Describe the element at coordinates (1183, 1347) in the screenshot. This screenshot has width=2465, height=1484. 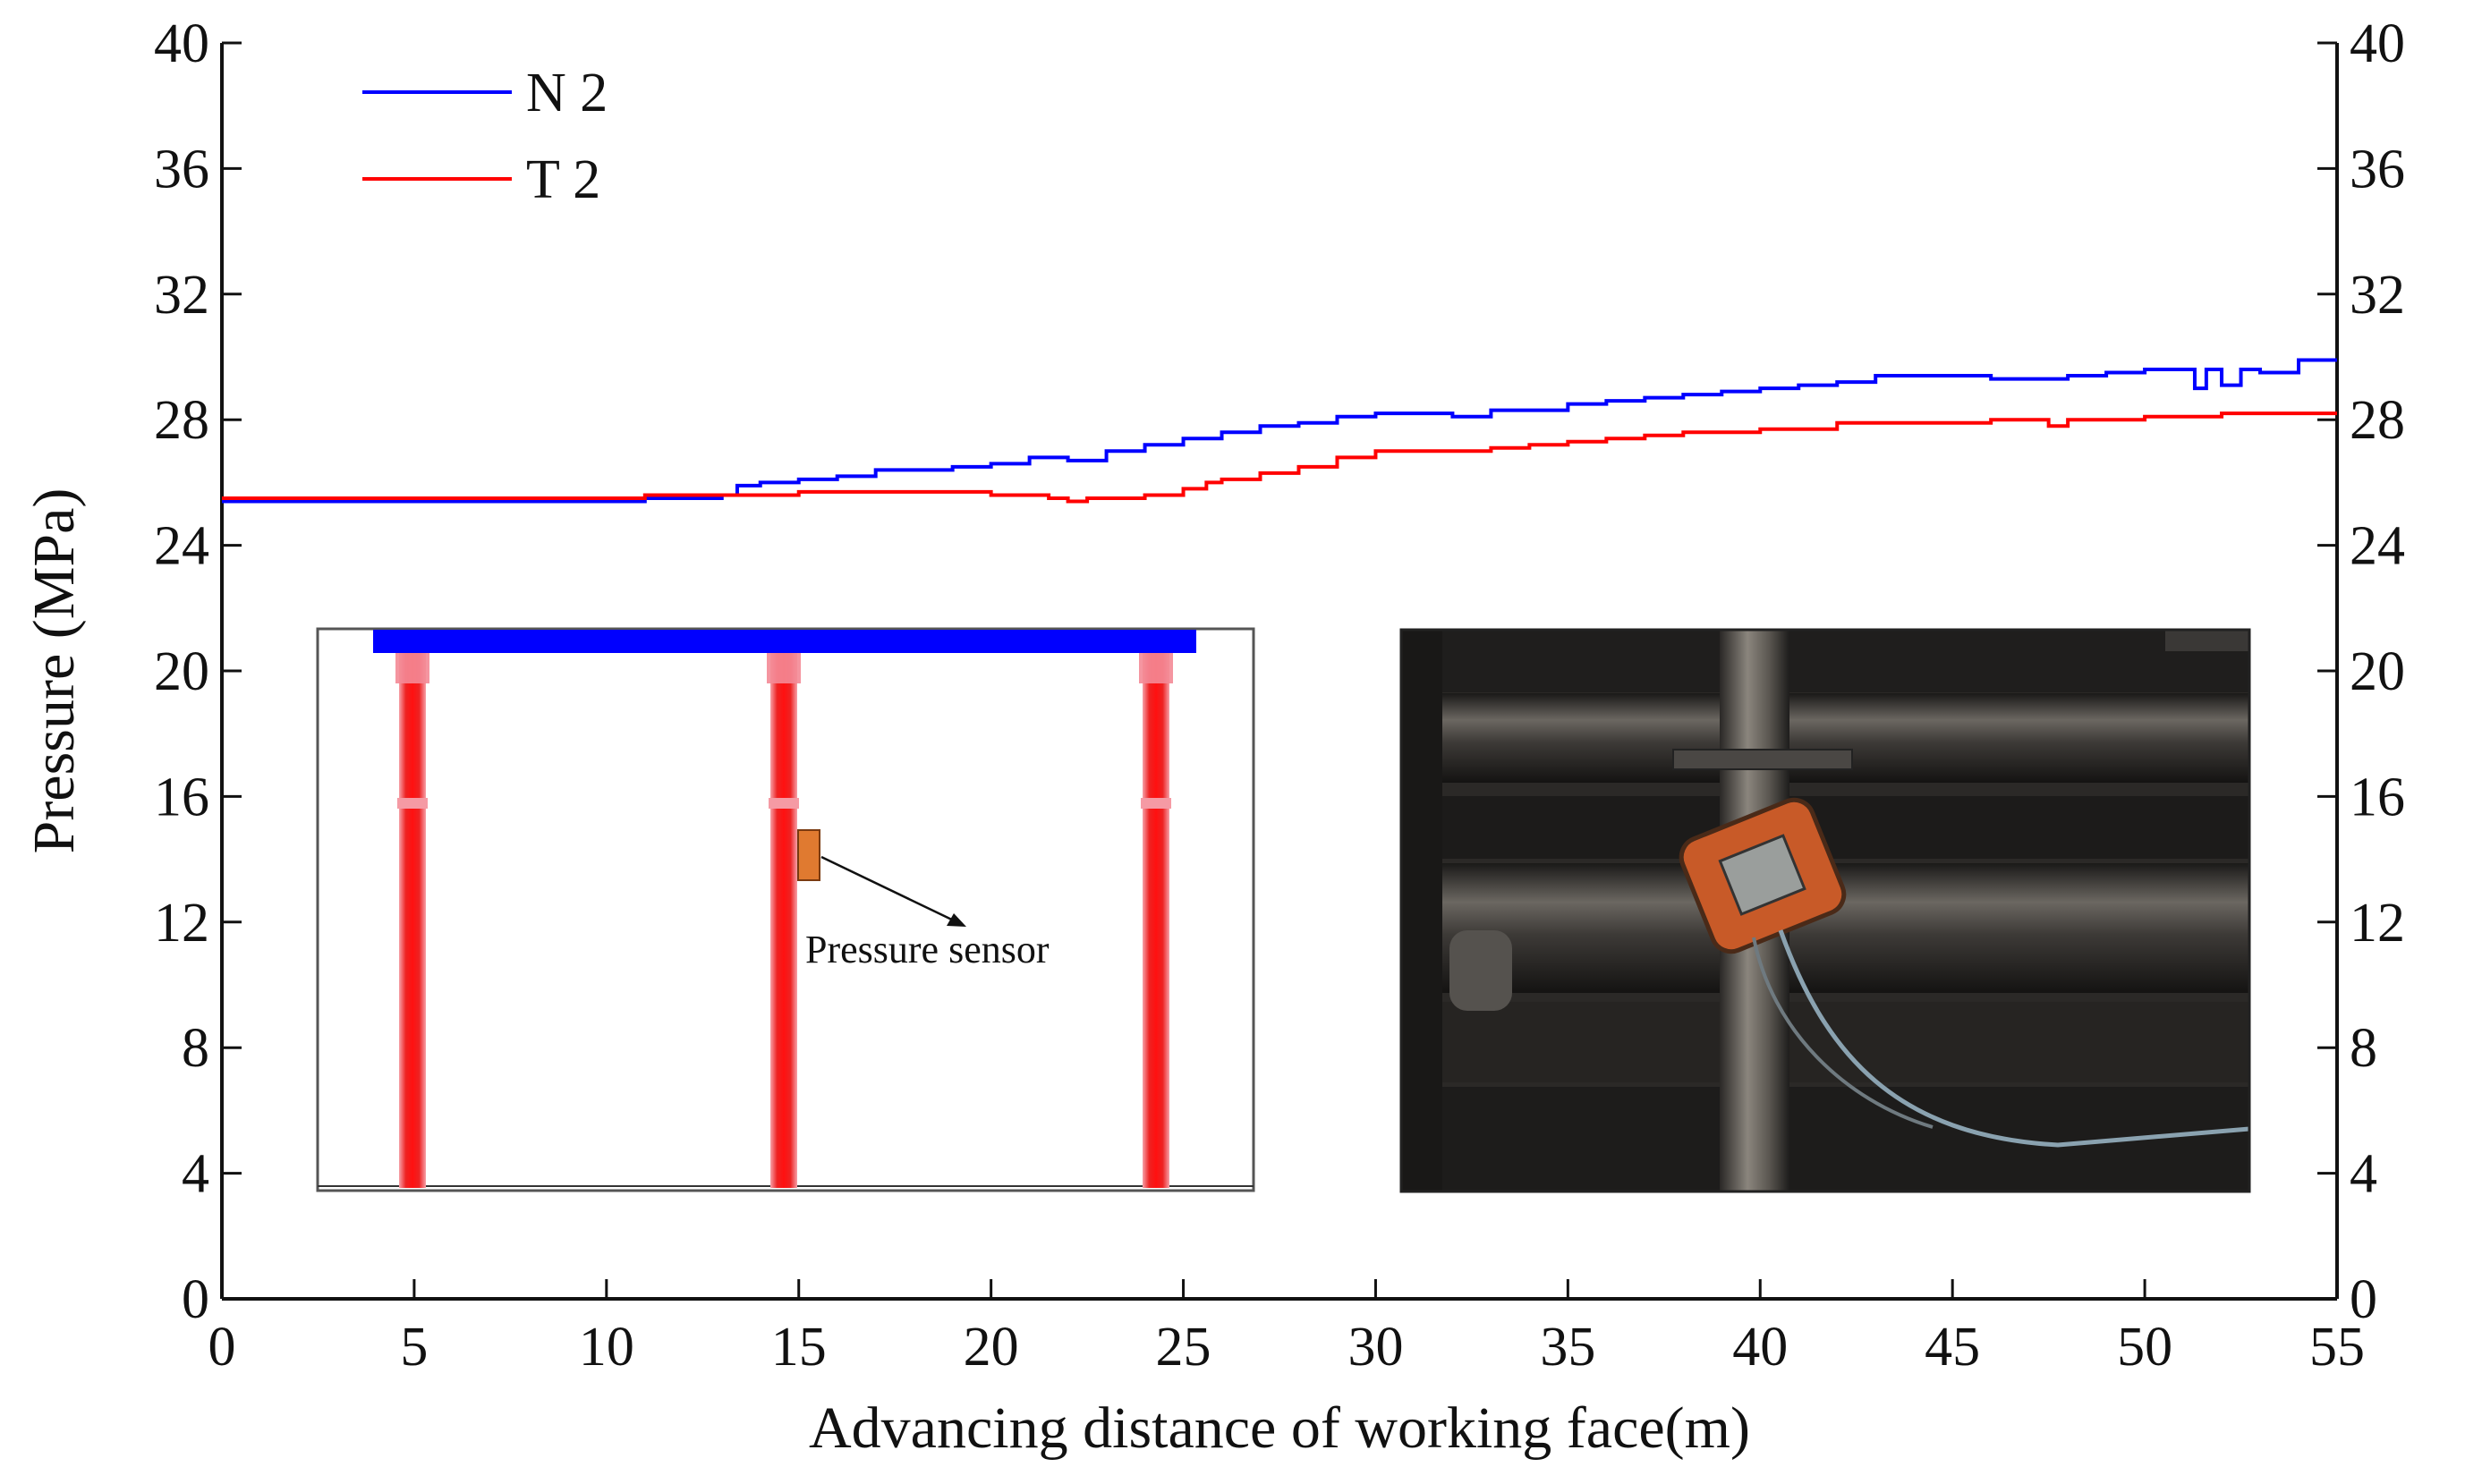
I see `x-tick-label: 25` at that location.